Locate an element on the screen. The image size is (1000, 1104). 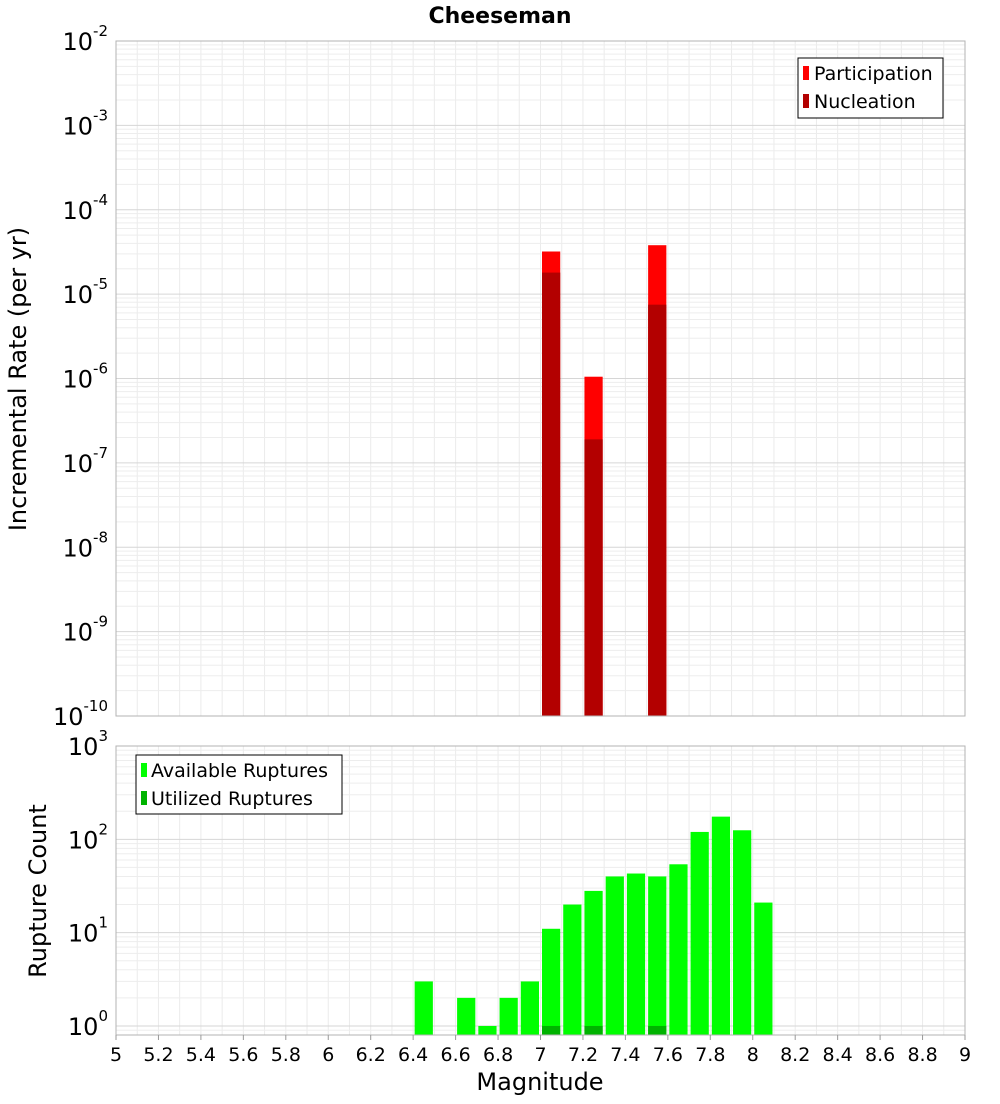
top-y-ticks: 10⁻² 10⁻³ 10⁻⁴ 10⁻⁵ 10⁻⁶ 10⁻⁷ 10⁻⁸ 10⁻⁹ 10⁻¹⁰ is located at coordinates (80, 376).